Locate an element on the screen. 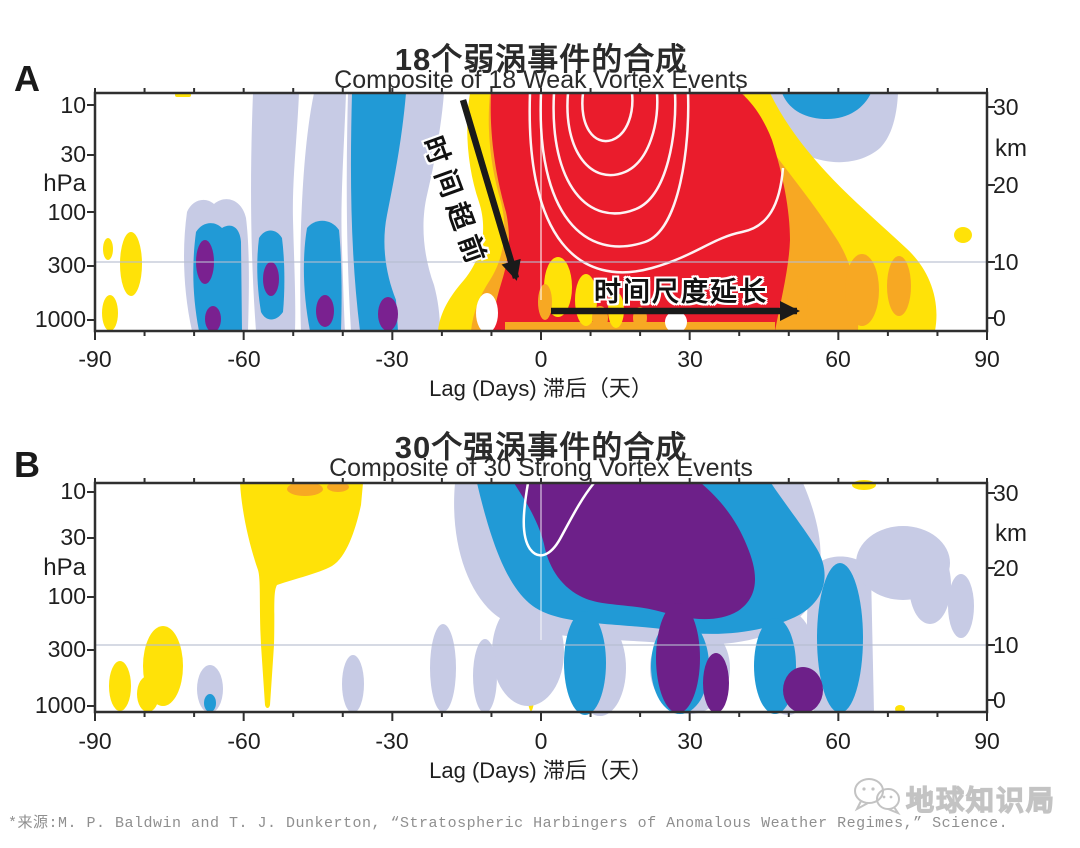  panel-a-km-30: 30 is located at coordinates (1006, 107).